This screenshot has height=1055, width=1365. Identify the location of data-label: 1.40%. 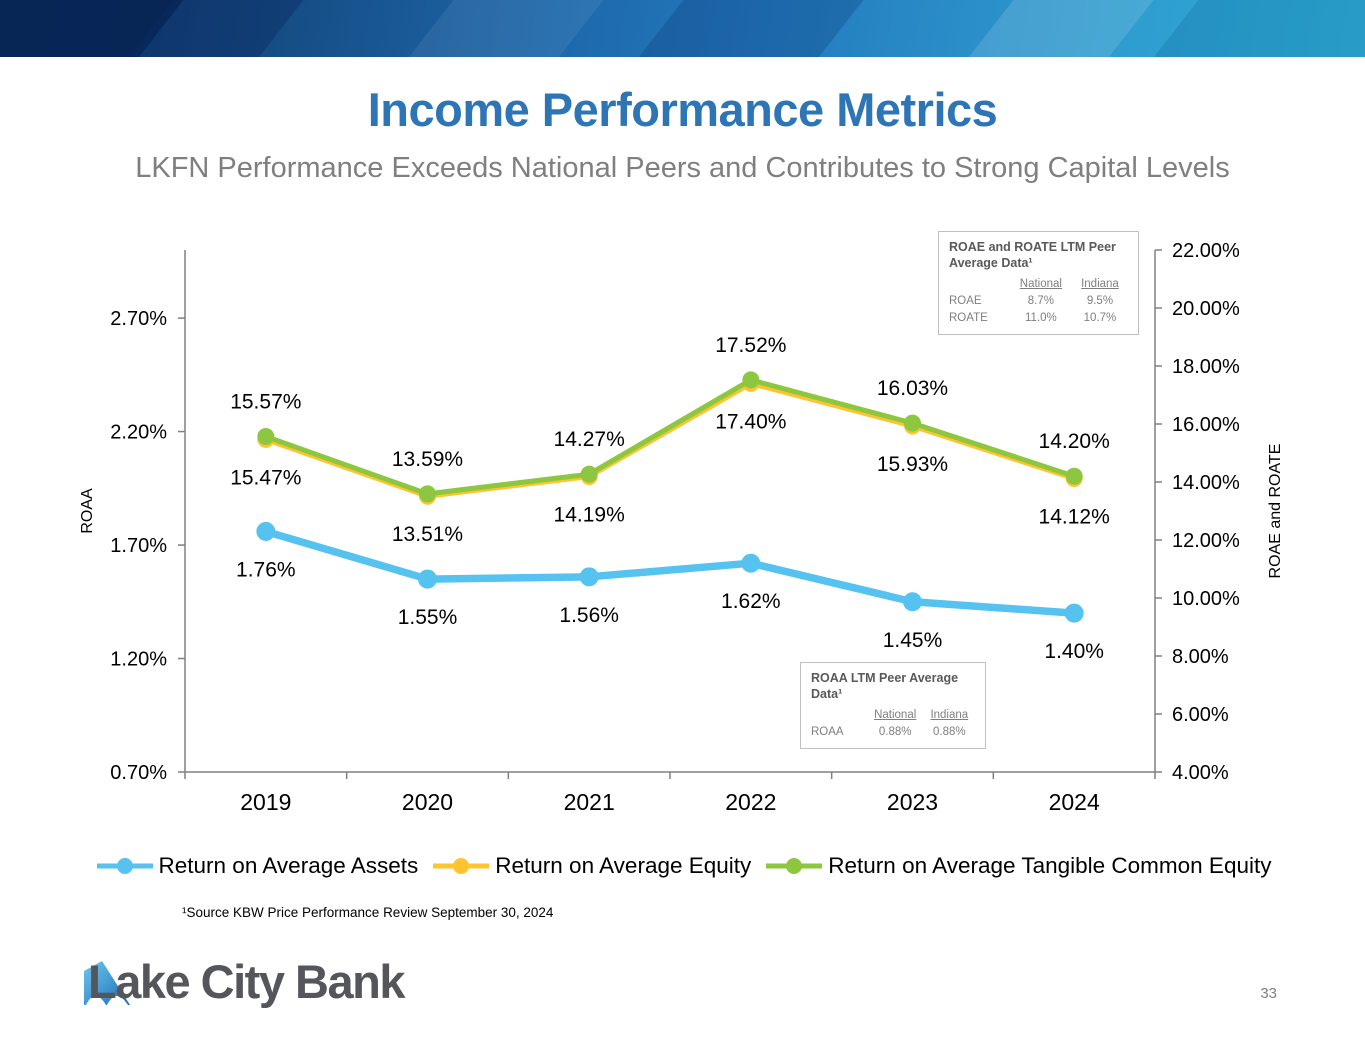
(1074, 651).